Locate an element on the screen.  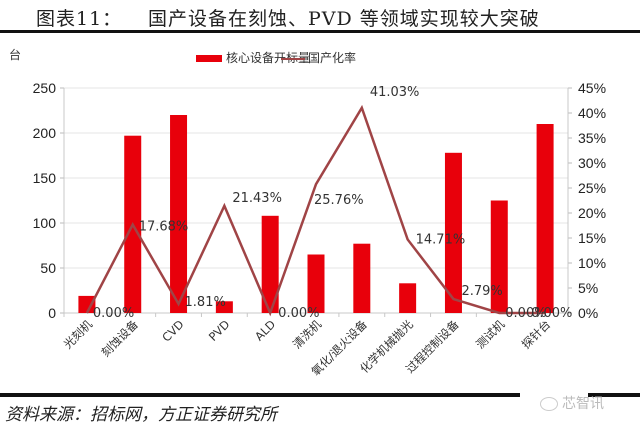
right-axis-tick-label: 20% is located at coordinates (592, 213).